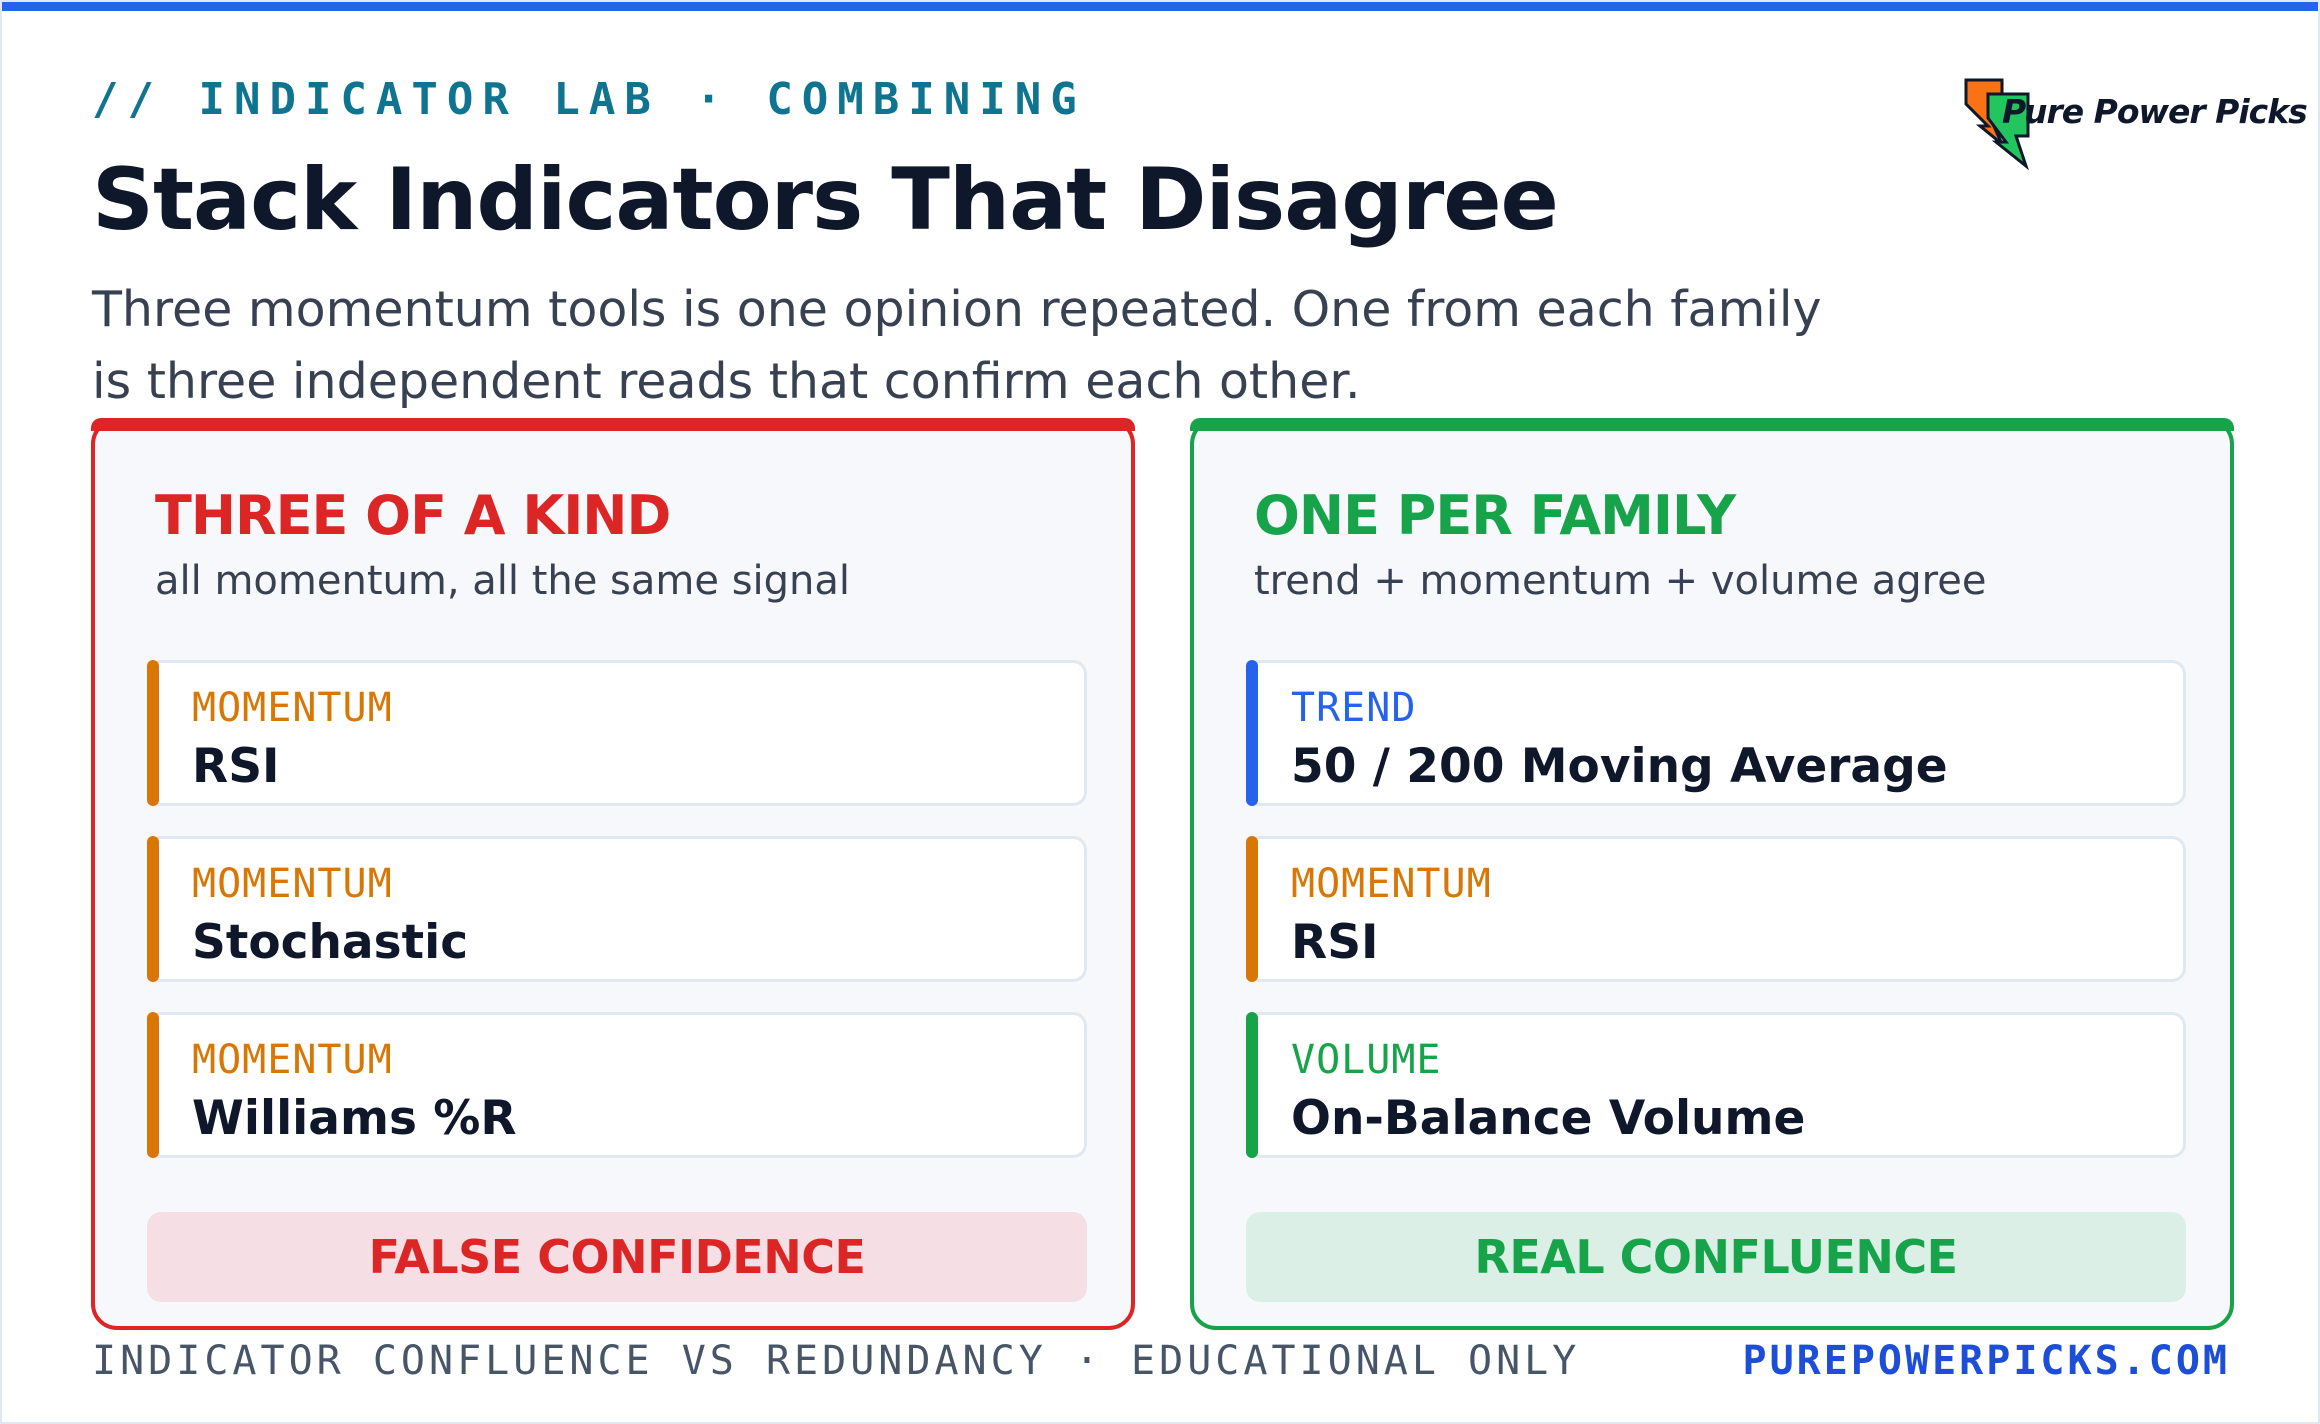 The width and height of the screenshot is (2320, 1424). I want to click on eyebrow-label: // INDICATOR LAB · COMBINING, so click(589, 99).